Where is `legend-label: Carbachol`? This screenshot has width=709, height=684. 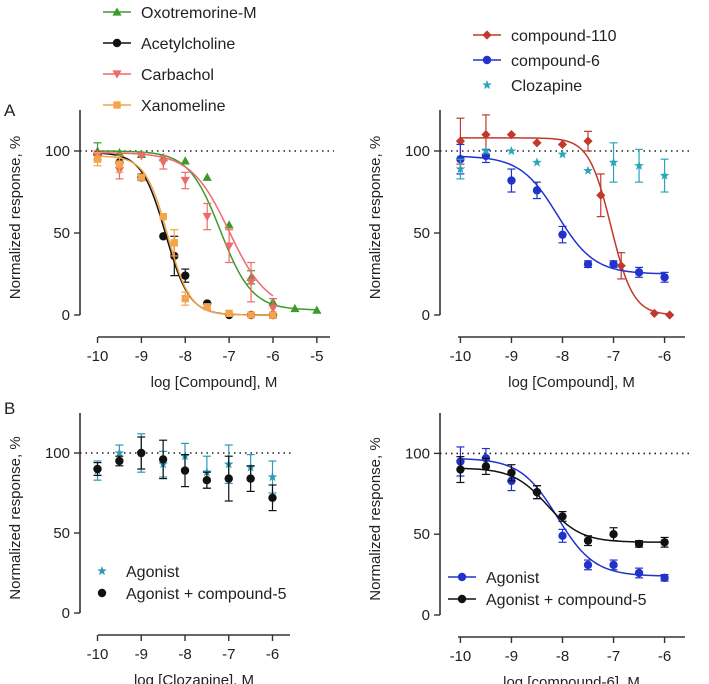
legend-label: Carbachol is located at coordinates (177, 75).